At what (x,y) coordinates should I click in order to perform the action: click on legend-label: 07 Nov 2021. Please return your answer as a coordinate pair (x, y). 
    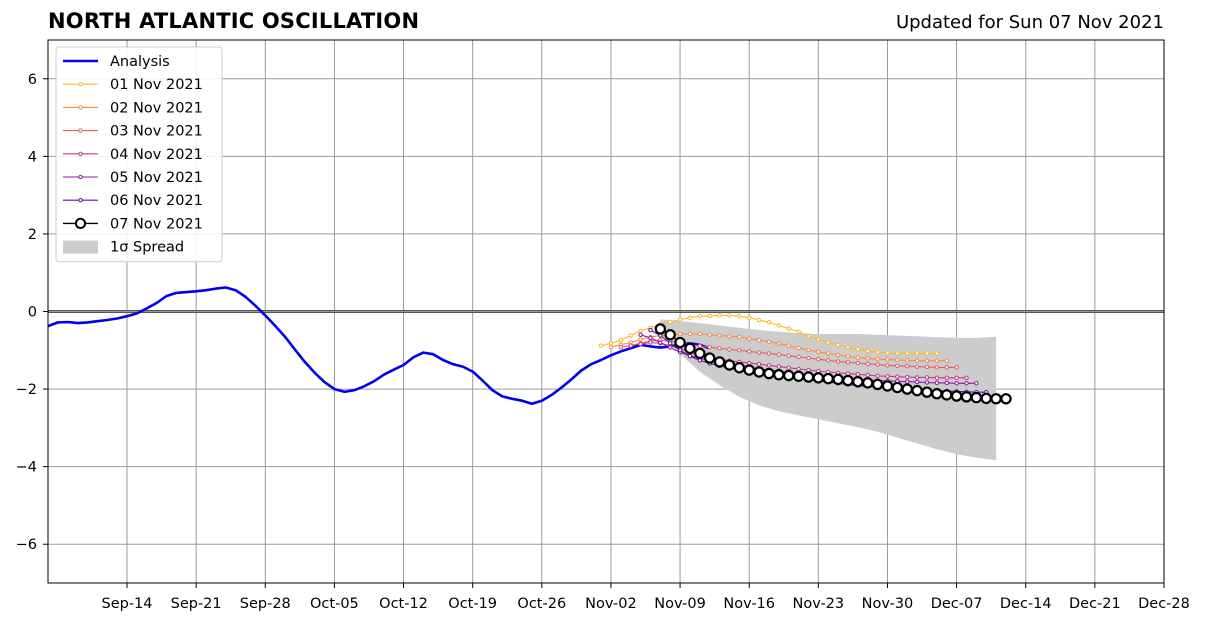
    Looking at the image, I should click on (156, 224).